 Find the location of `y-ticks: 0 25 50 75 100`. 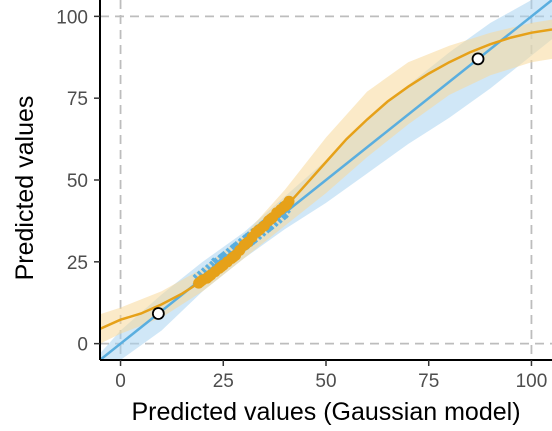

y-ticks: 0 25 50 75 100 is located at coordinates (78, 181).